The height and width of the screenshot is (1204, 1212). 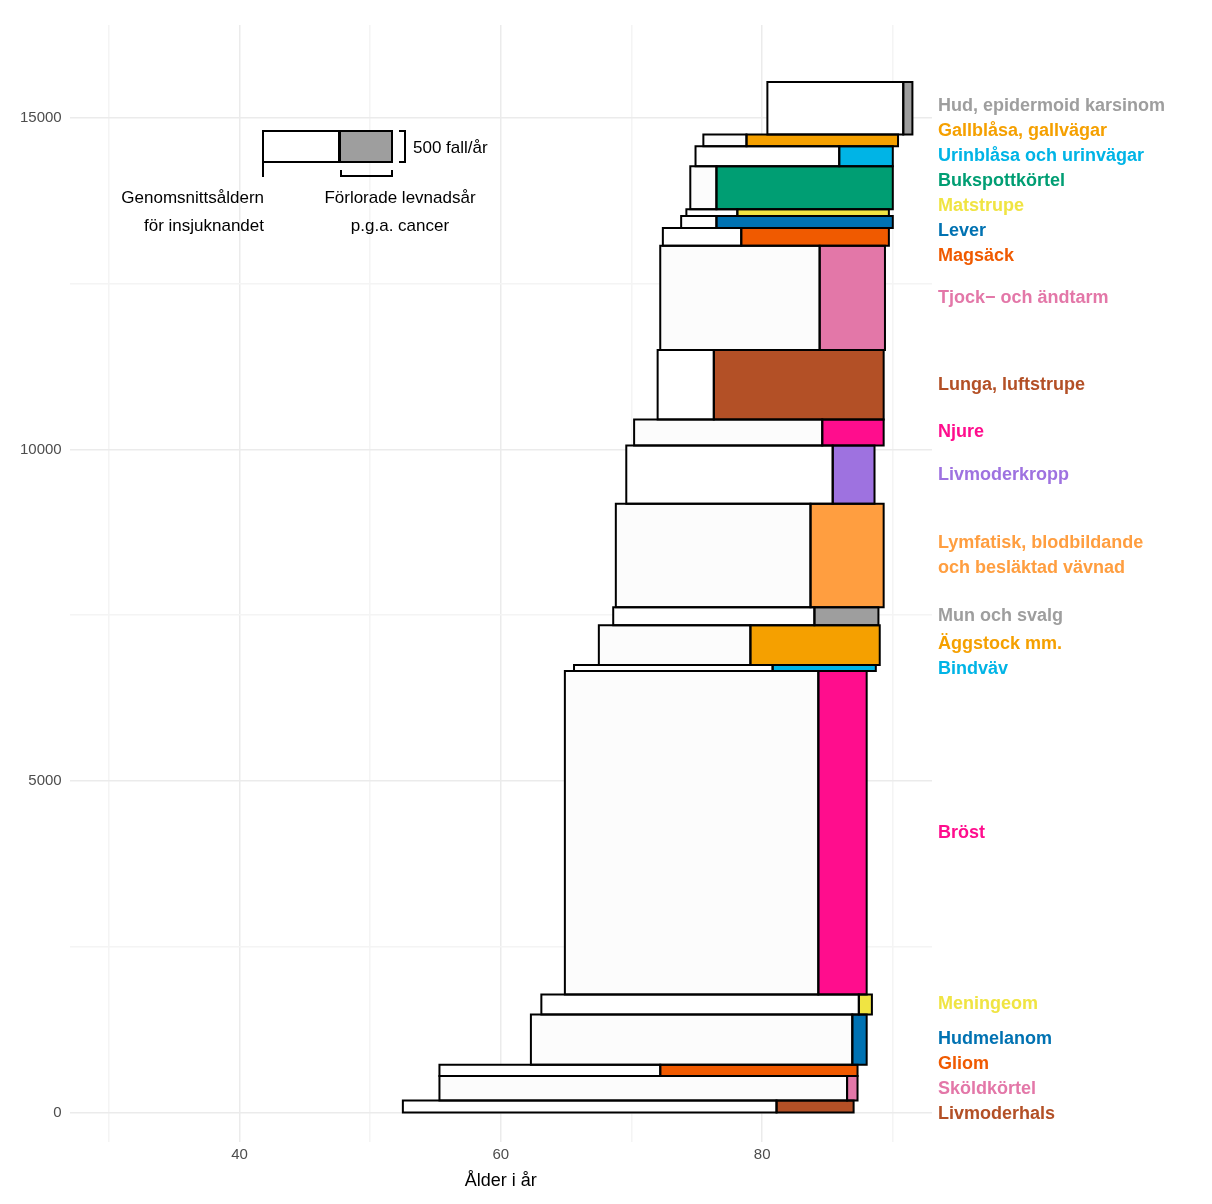 I want to click on y-tick-label: 5000, so click(x=45, y=780).